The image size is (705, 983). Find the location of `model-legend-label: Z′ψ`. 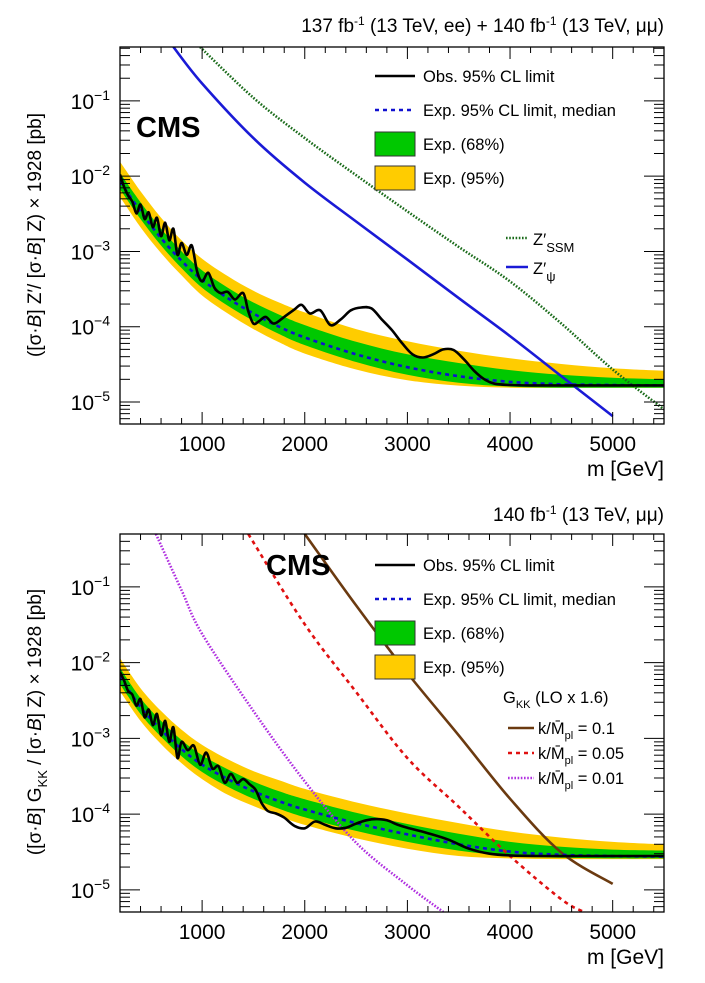

model-legend-label: Z′ψ is located at coordinates (544, 272).